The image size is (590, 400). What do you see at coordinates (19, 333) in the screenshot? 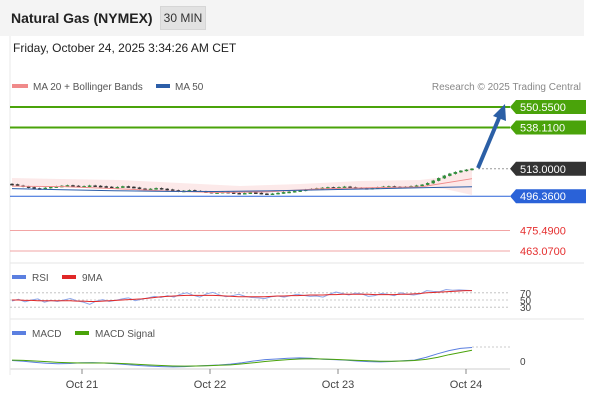
I see `macd-legend-swatch` at bounding box center [19, 333].